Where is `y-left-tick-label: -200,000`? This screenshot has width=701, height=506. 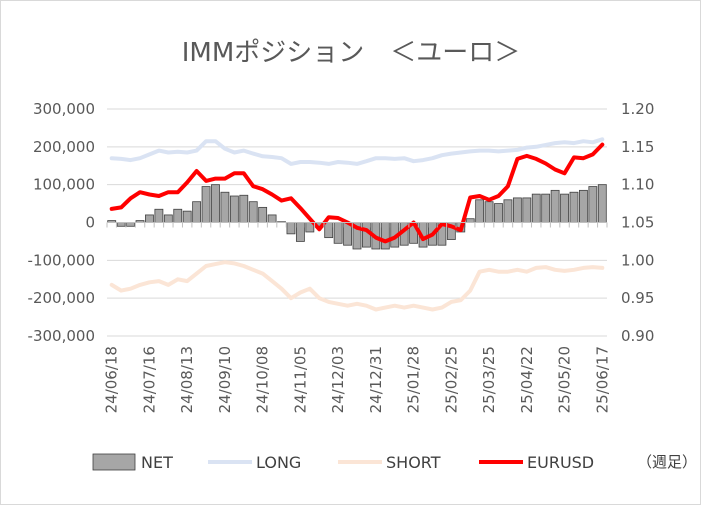
y-left-tick-label: -200,000 is located at coordinates (61, 298).